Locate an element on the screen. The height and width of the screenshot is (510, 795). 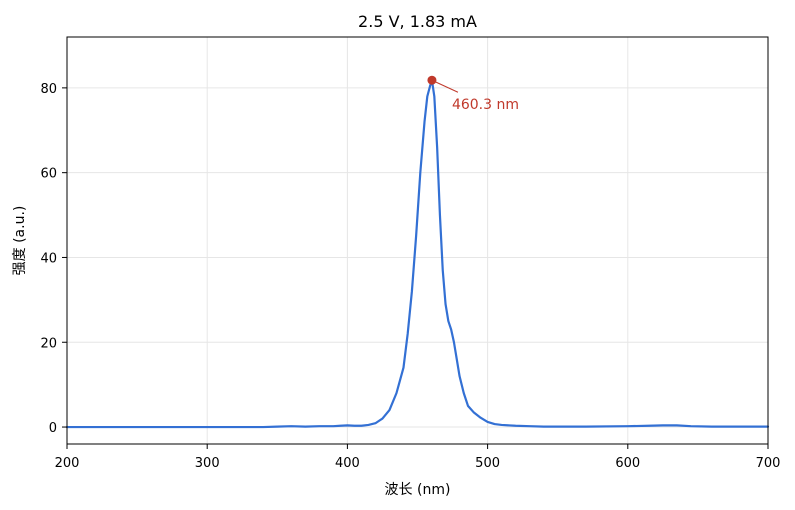
y-tick-label: 40 is located at coordinates (48, 258).